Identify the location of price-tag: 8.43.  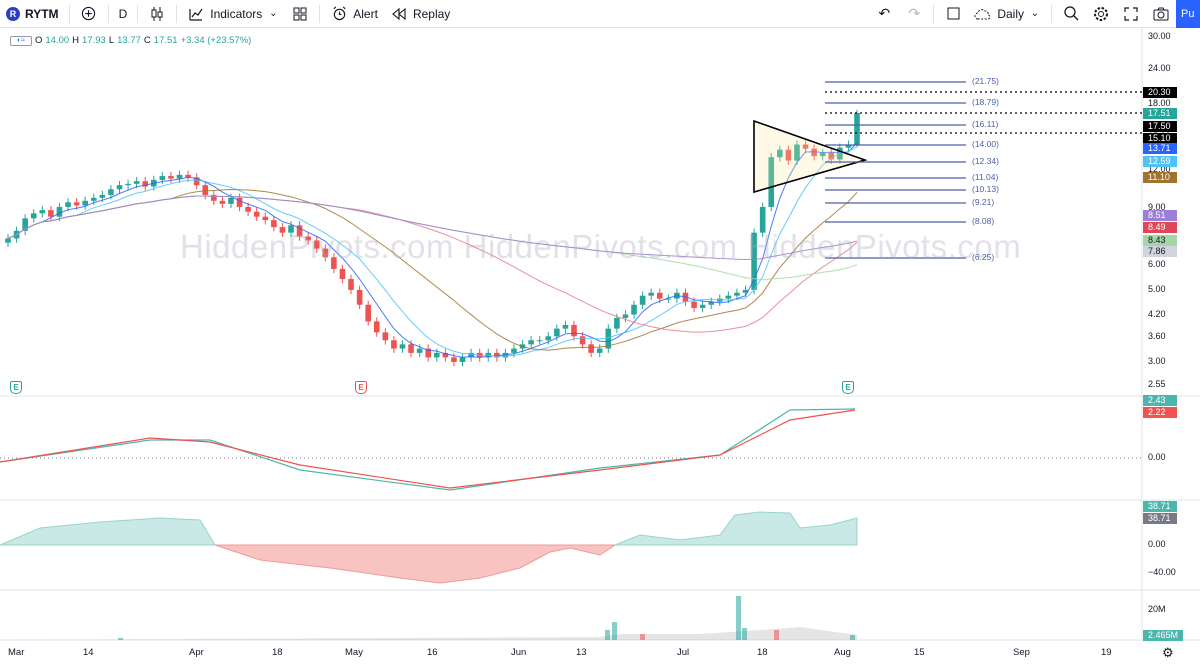
(1160, 240).